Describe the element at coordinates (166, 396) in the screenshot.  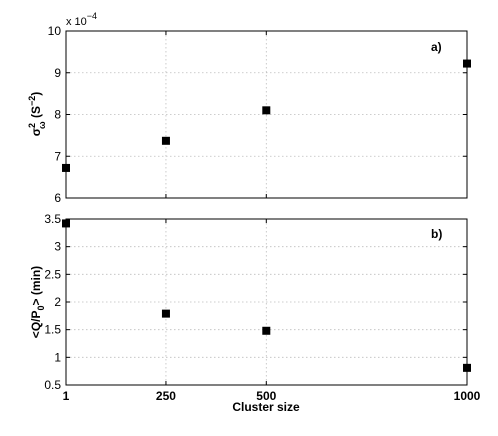
I see `x-tick-label: 250` at that location.